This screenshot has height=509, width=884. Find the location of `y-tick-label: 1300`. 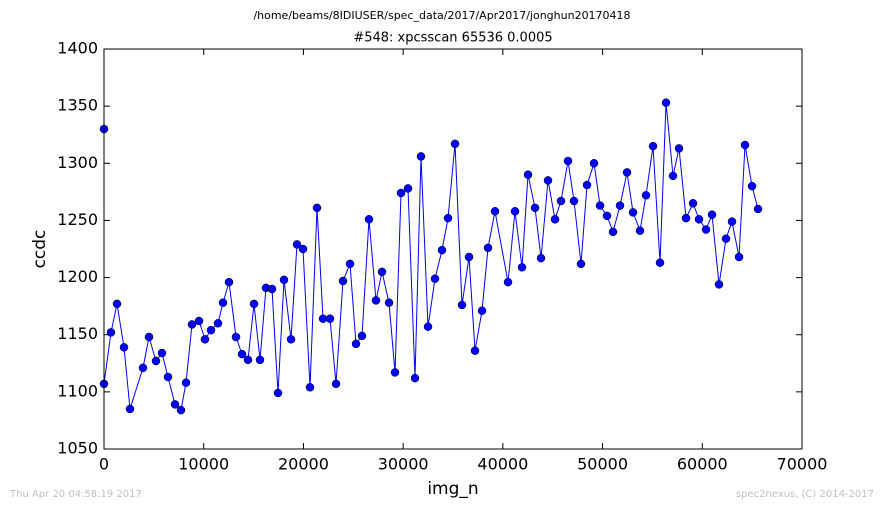

y-tick-label: 1300 is located at coordinates (77, 162).